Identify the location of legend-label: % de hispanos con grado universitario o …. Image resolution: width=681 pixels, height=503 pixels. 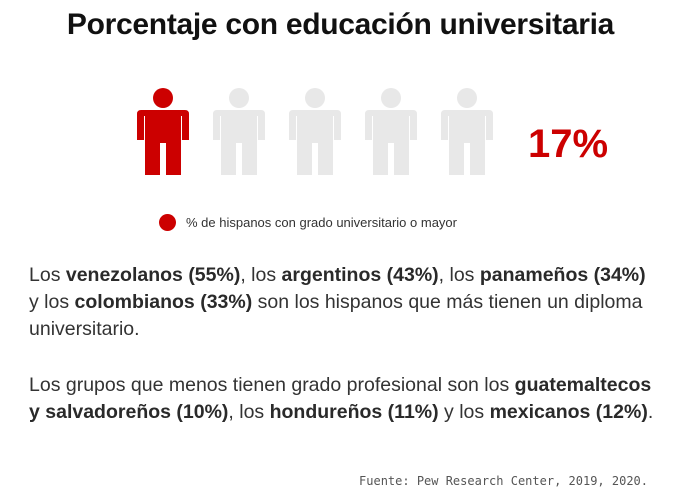
(321, 222).